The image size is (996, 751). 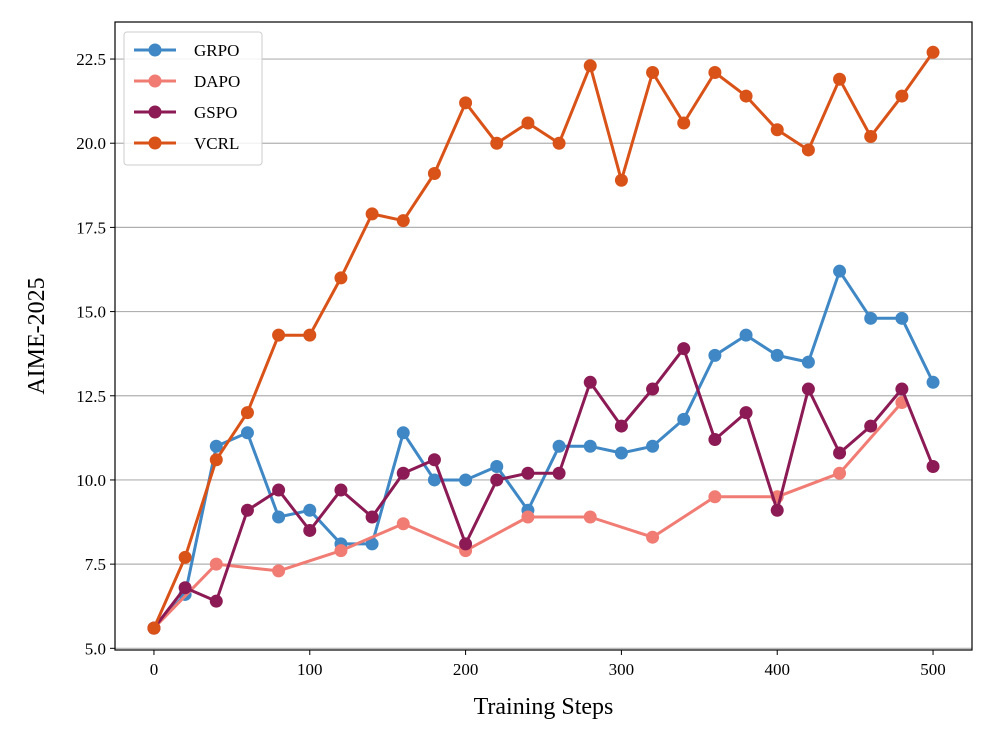 What do you see at coordinates (187, 81) in the screenshot?
I see `legend-item: DAPO` at bounding box center [187, 81].